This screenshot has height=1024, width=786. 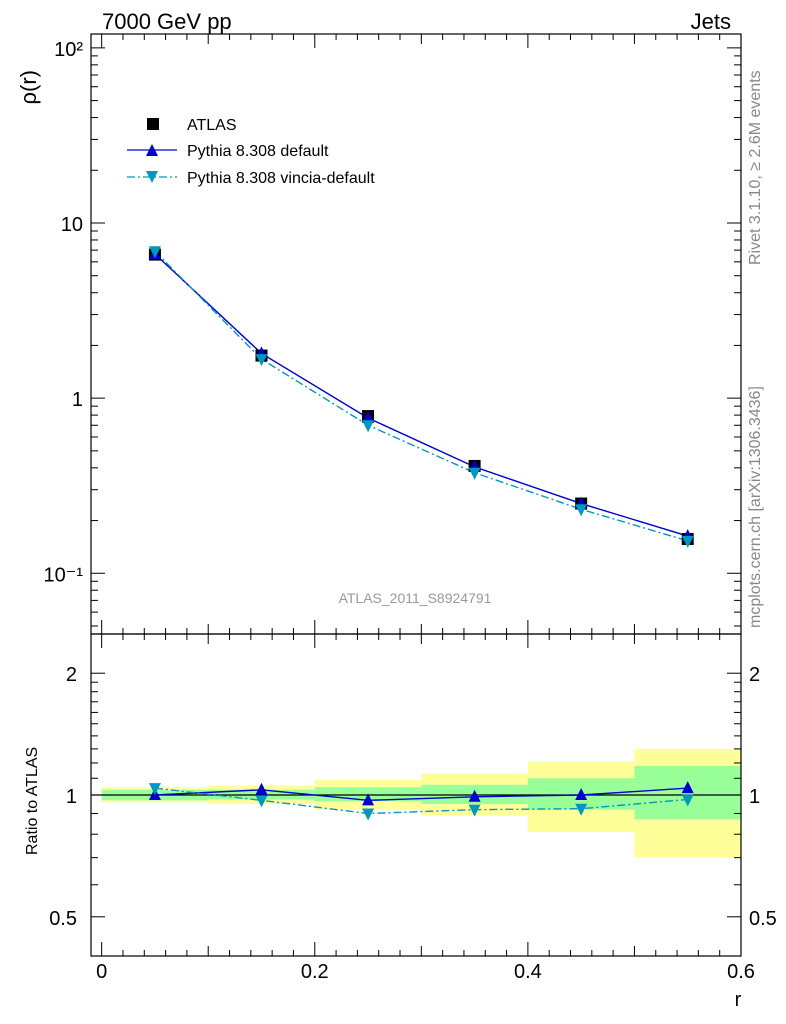 What do you see at coordinates (77, 400) in the screenshot?
I see `main-y-tick-label: 1` at bounding box center [77, 400].